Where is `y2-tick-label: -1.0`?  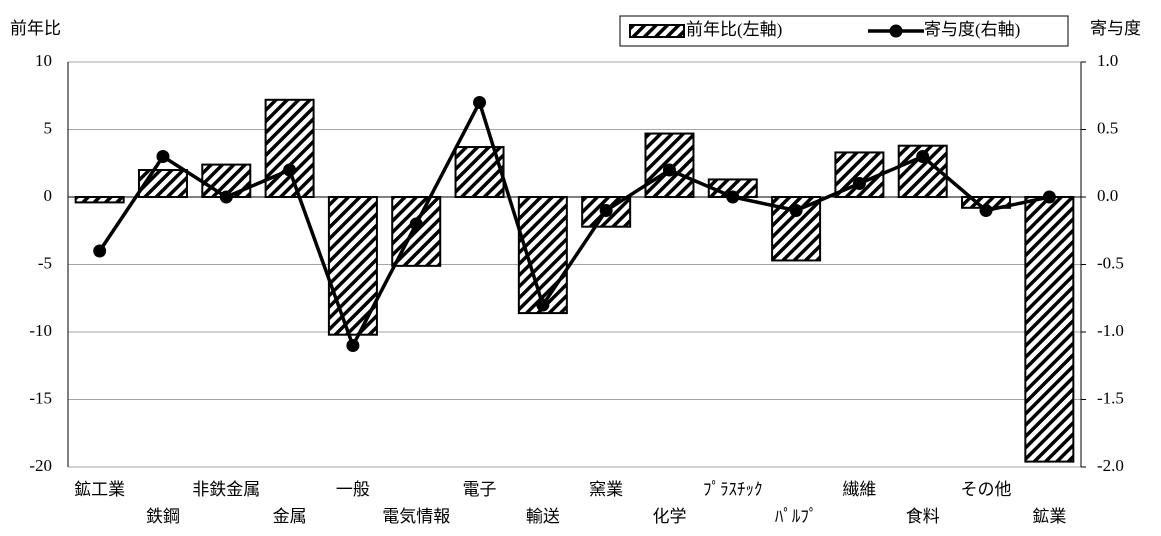
y2-tick-label: -1.0 is located at coordinates (1110, 330).